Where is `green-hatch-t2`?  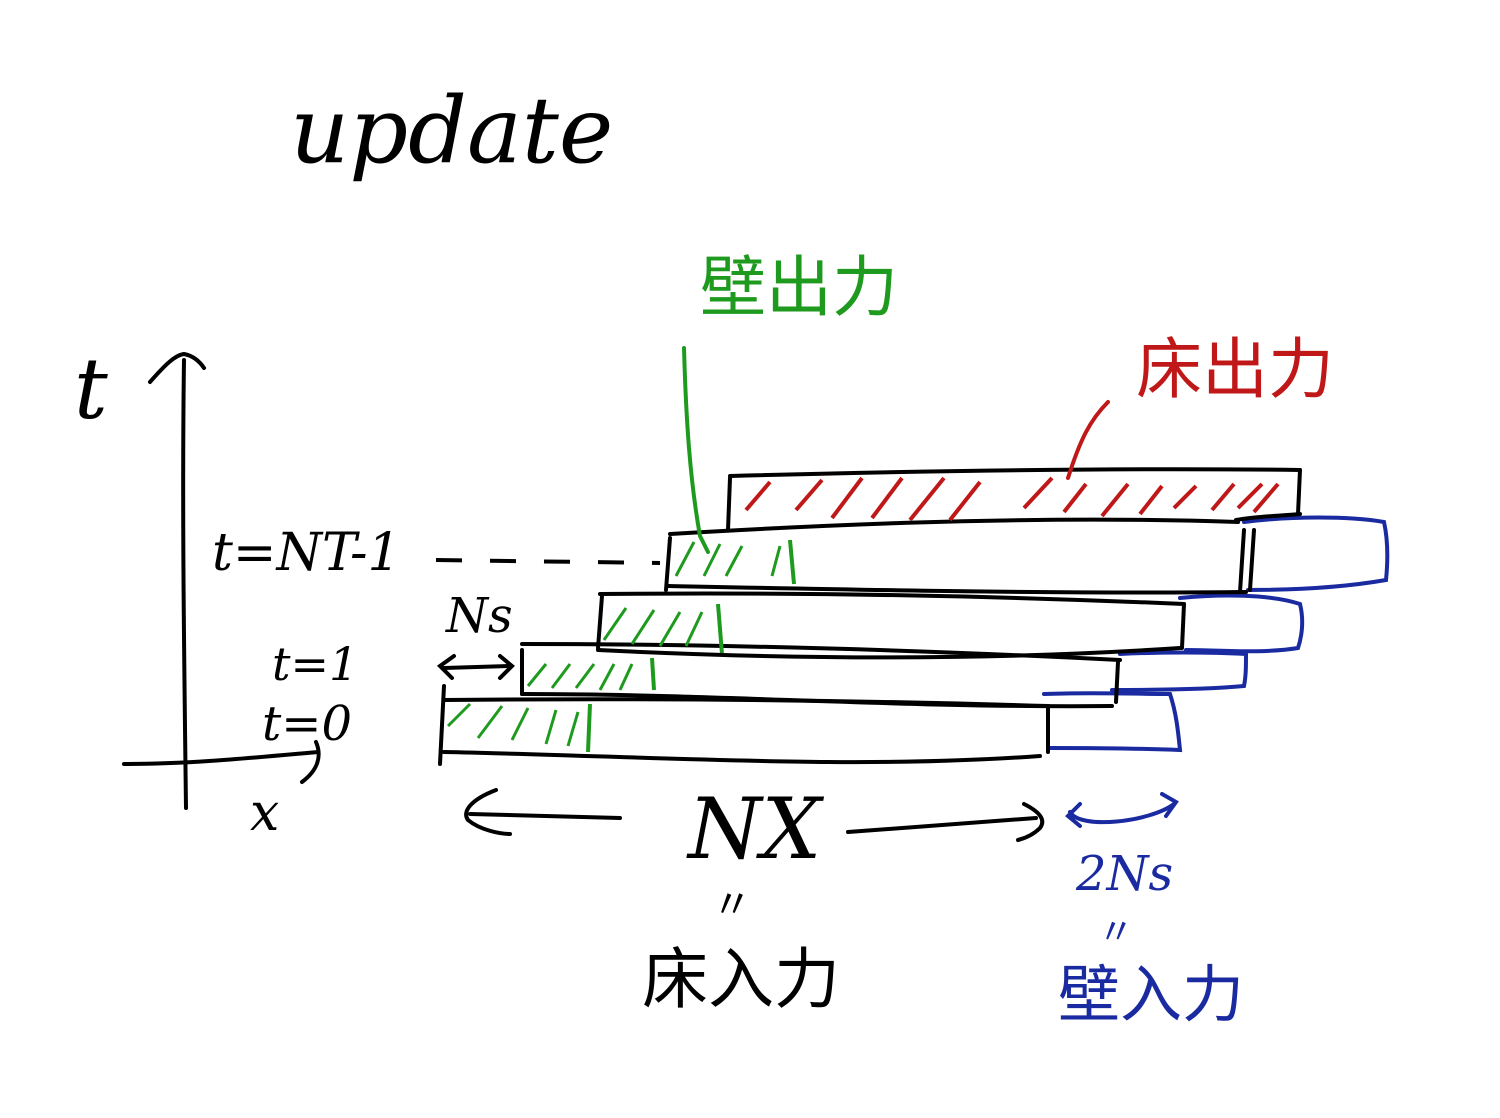
green-hatch-t2 is located at coordinates (653, 627).